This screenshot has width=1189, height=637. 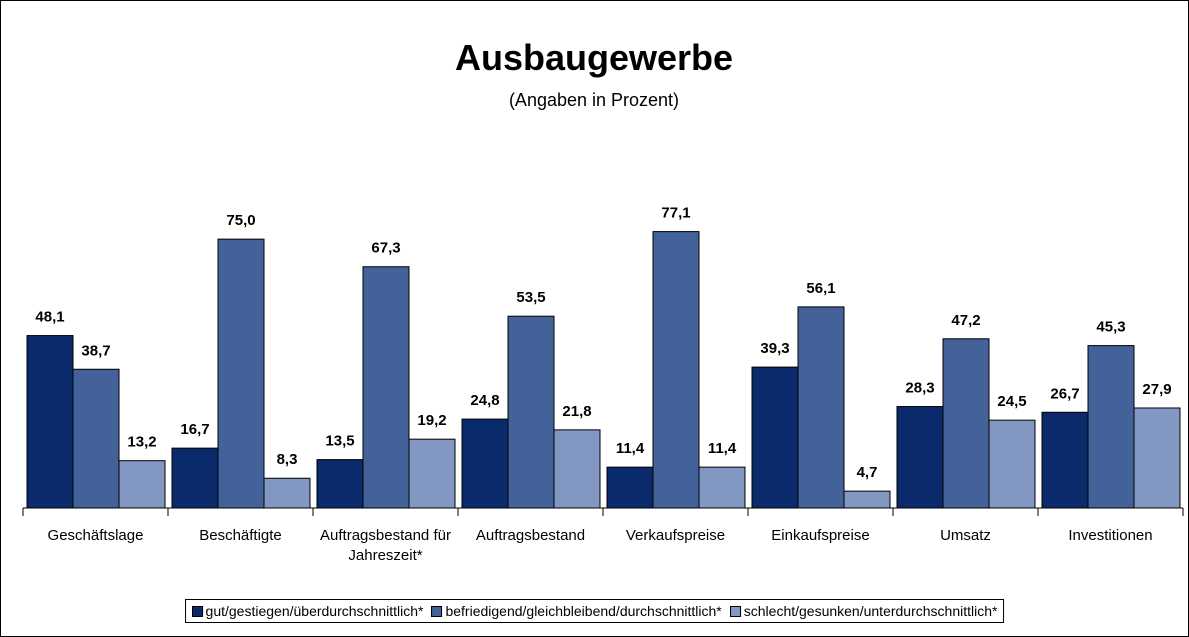 What do you see at coordinates (594, 57) in the screenshot?
I see `chart-title: Ausbaugewerbe` at bounding box center [594, 57].